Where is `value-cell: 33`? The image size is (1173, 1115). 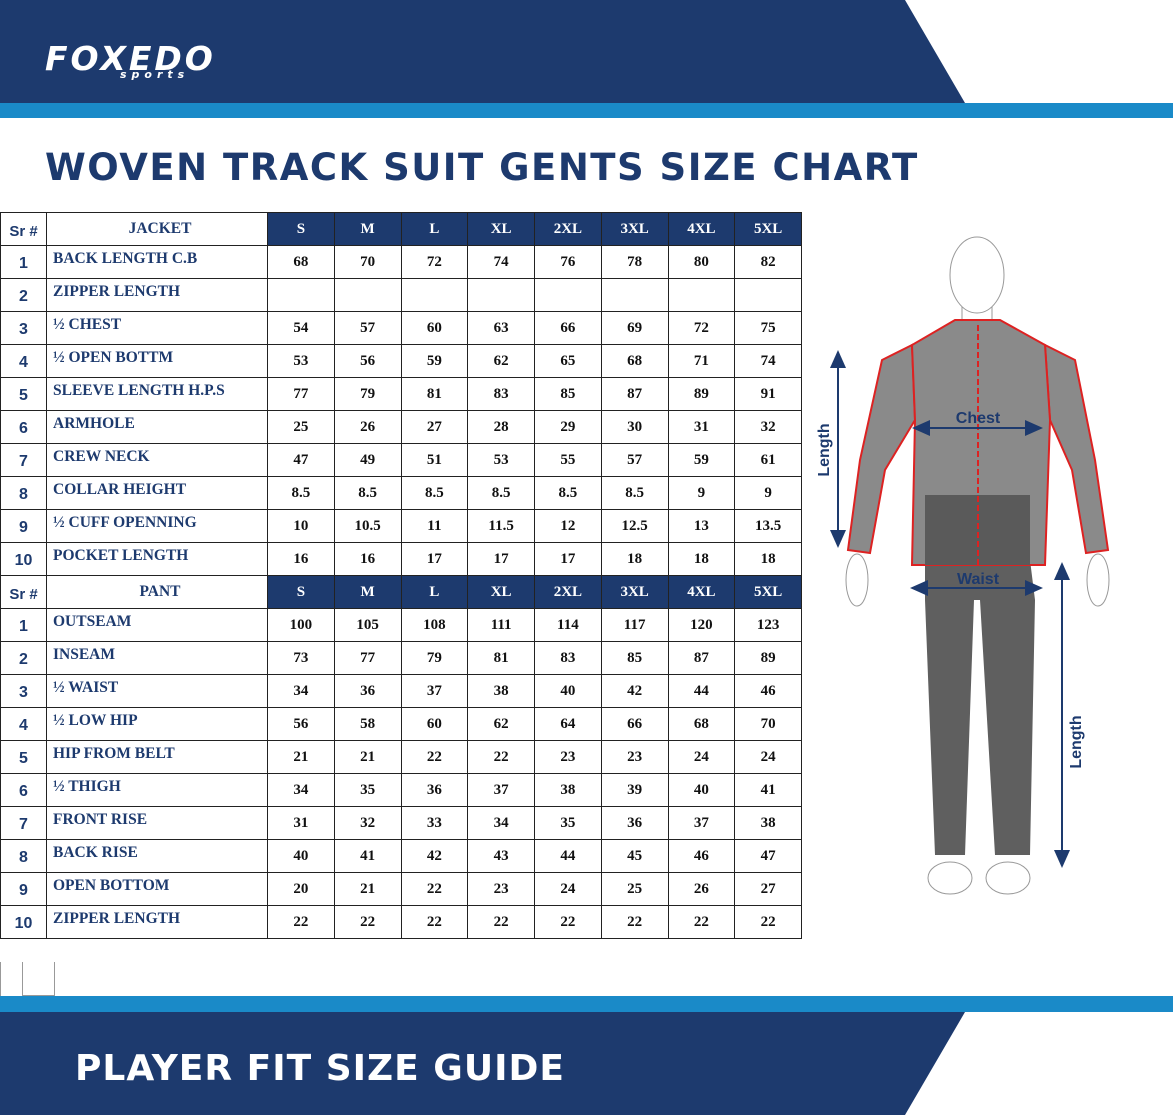
value-cell: 33 is located at coordinates (434, 823).